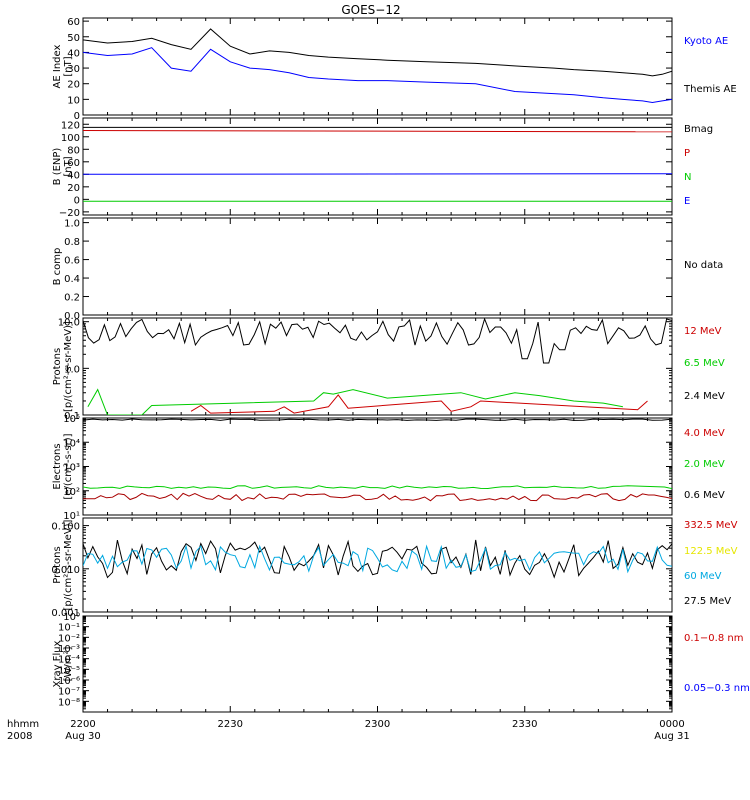 Image resolution: width=750 pixels, height=800 pixels. I want to click on y-tick-label: 0.4, so click(72, 279).